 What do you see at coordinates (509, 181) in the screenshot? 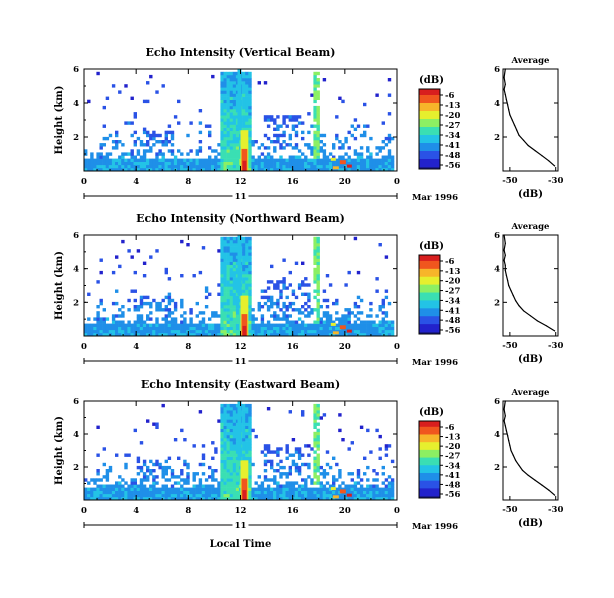
I see `profile-x-tick-label: -50` at bounding box center [509, 181].